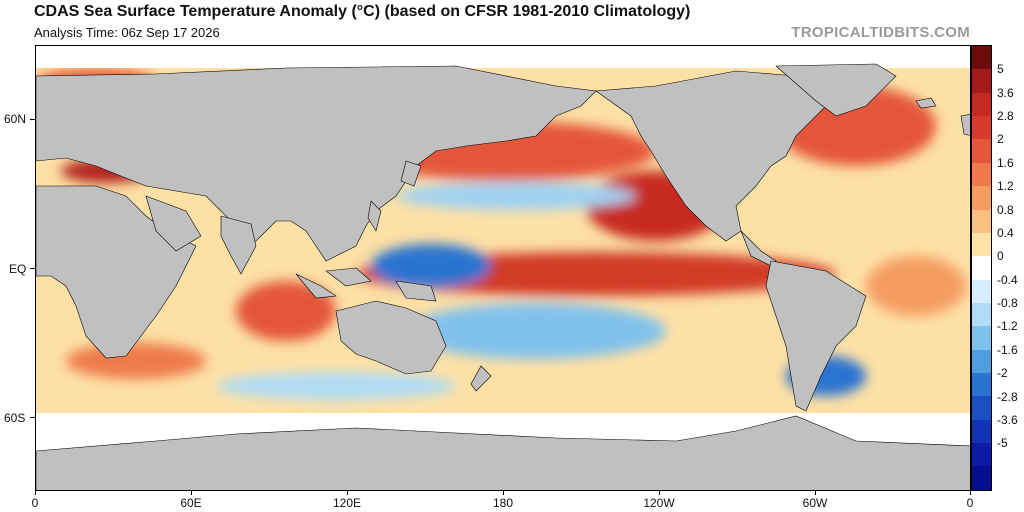 The image size is (1024, 512). Describe the element at coordinates (970, 503) in the screenshot. I see `lon-label-0-east: 0` at that location.